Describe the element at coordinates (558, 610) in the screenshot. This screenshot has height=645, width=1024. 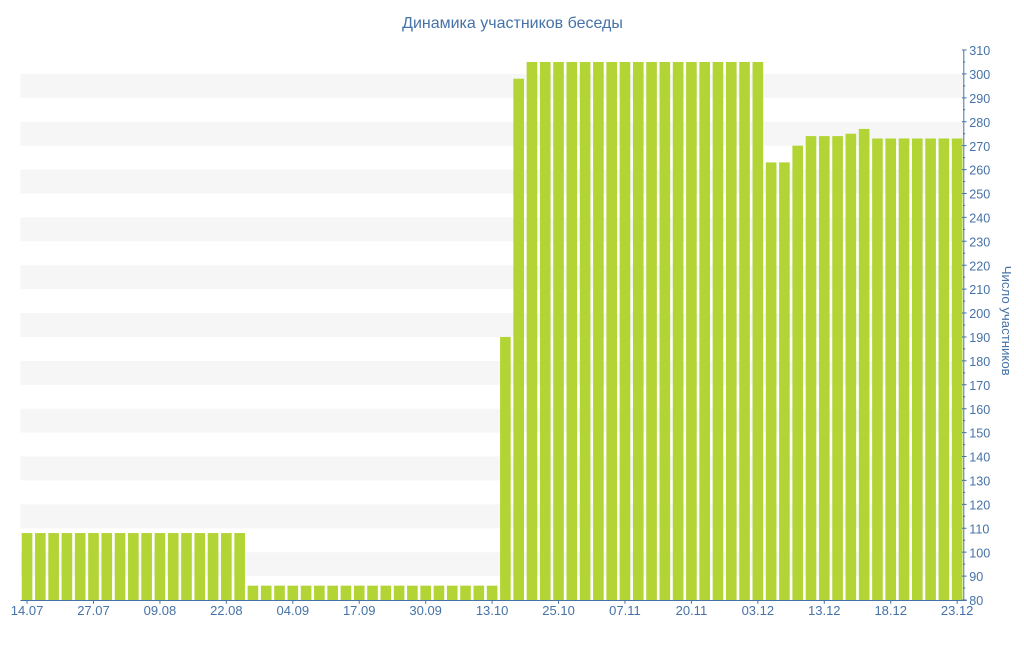
I see `svg-text: 25.10` at that location.